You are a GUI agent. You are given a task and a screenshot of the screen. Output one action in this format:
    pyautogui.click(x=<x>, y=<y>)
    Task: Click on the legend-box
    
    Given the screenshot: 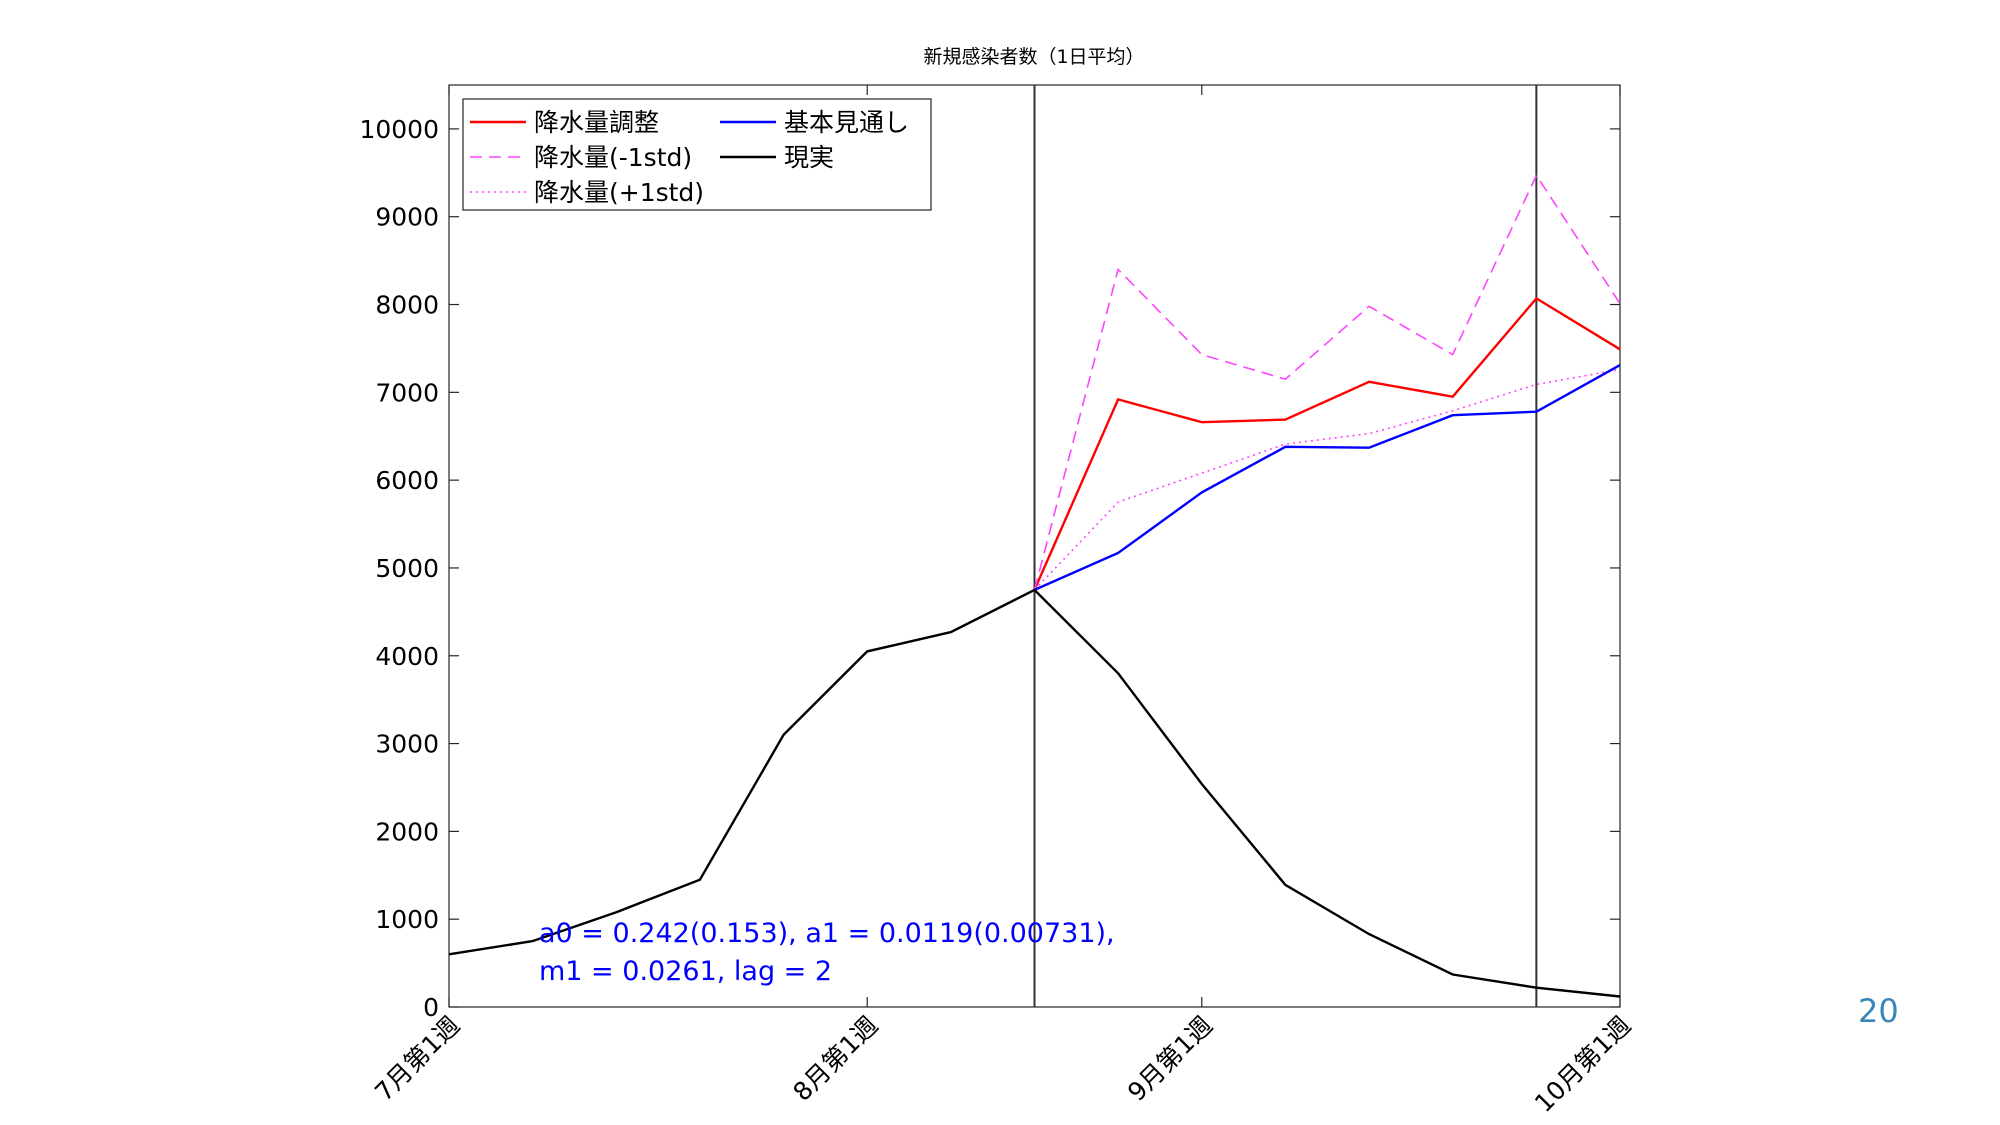 What is the action you would take?
    pyautogui.click(x=697, y=154)
    